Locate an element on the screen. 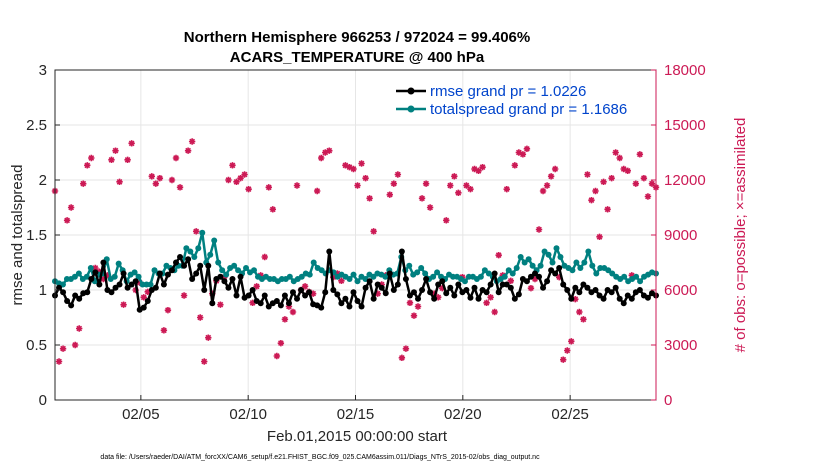  y-left-tick-label: 1 is located at coordinates (43, 290).